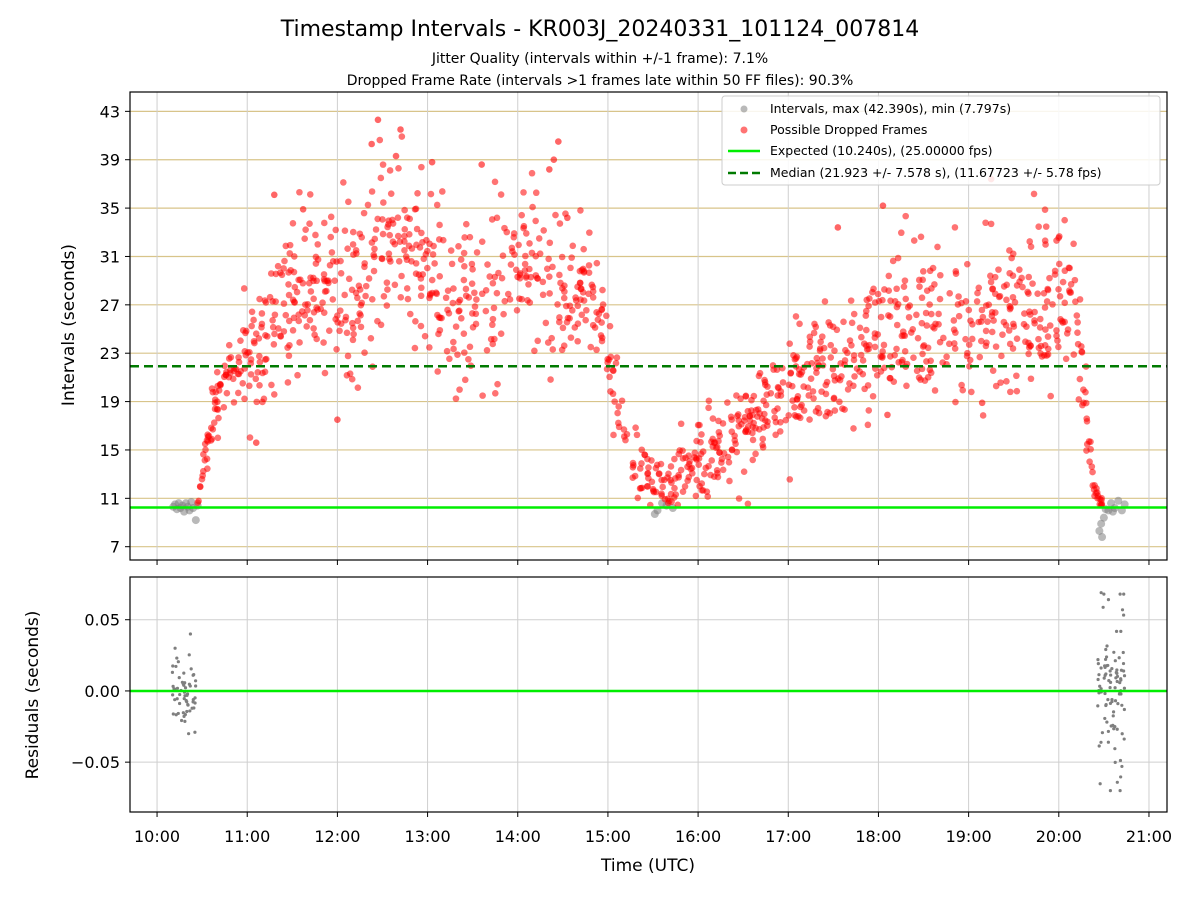 The width and height of the screenshot is (1200, 900). Describe the element at coordinates (33, 695) in the screenshot. I see `bottom-y-axis-label: Residuals (seconds)` at that location.